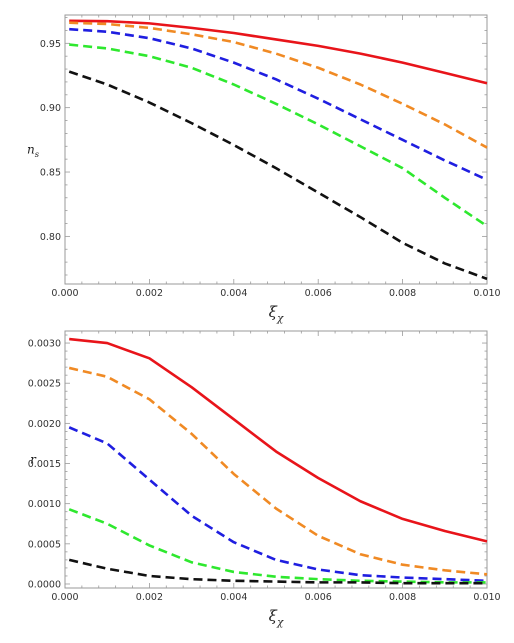 The image size is (514, 643). I want to click on y-tick-label: 0.0005, so click(44, 544).